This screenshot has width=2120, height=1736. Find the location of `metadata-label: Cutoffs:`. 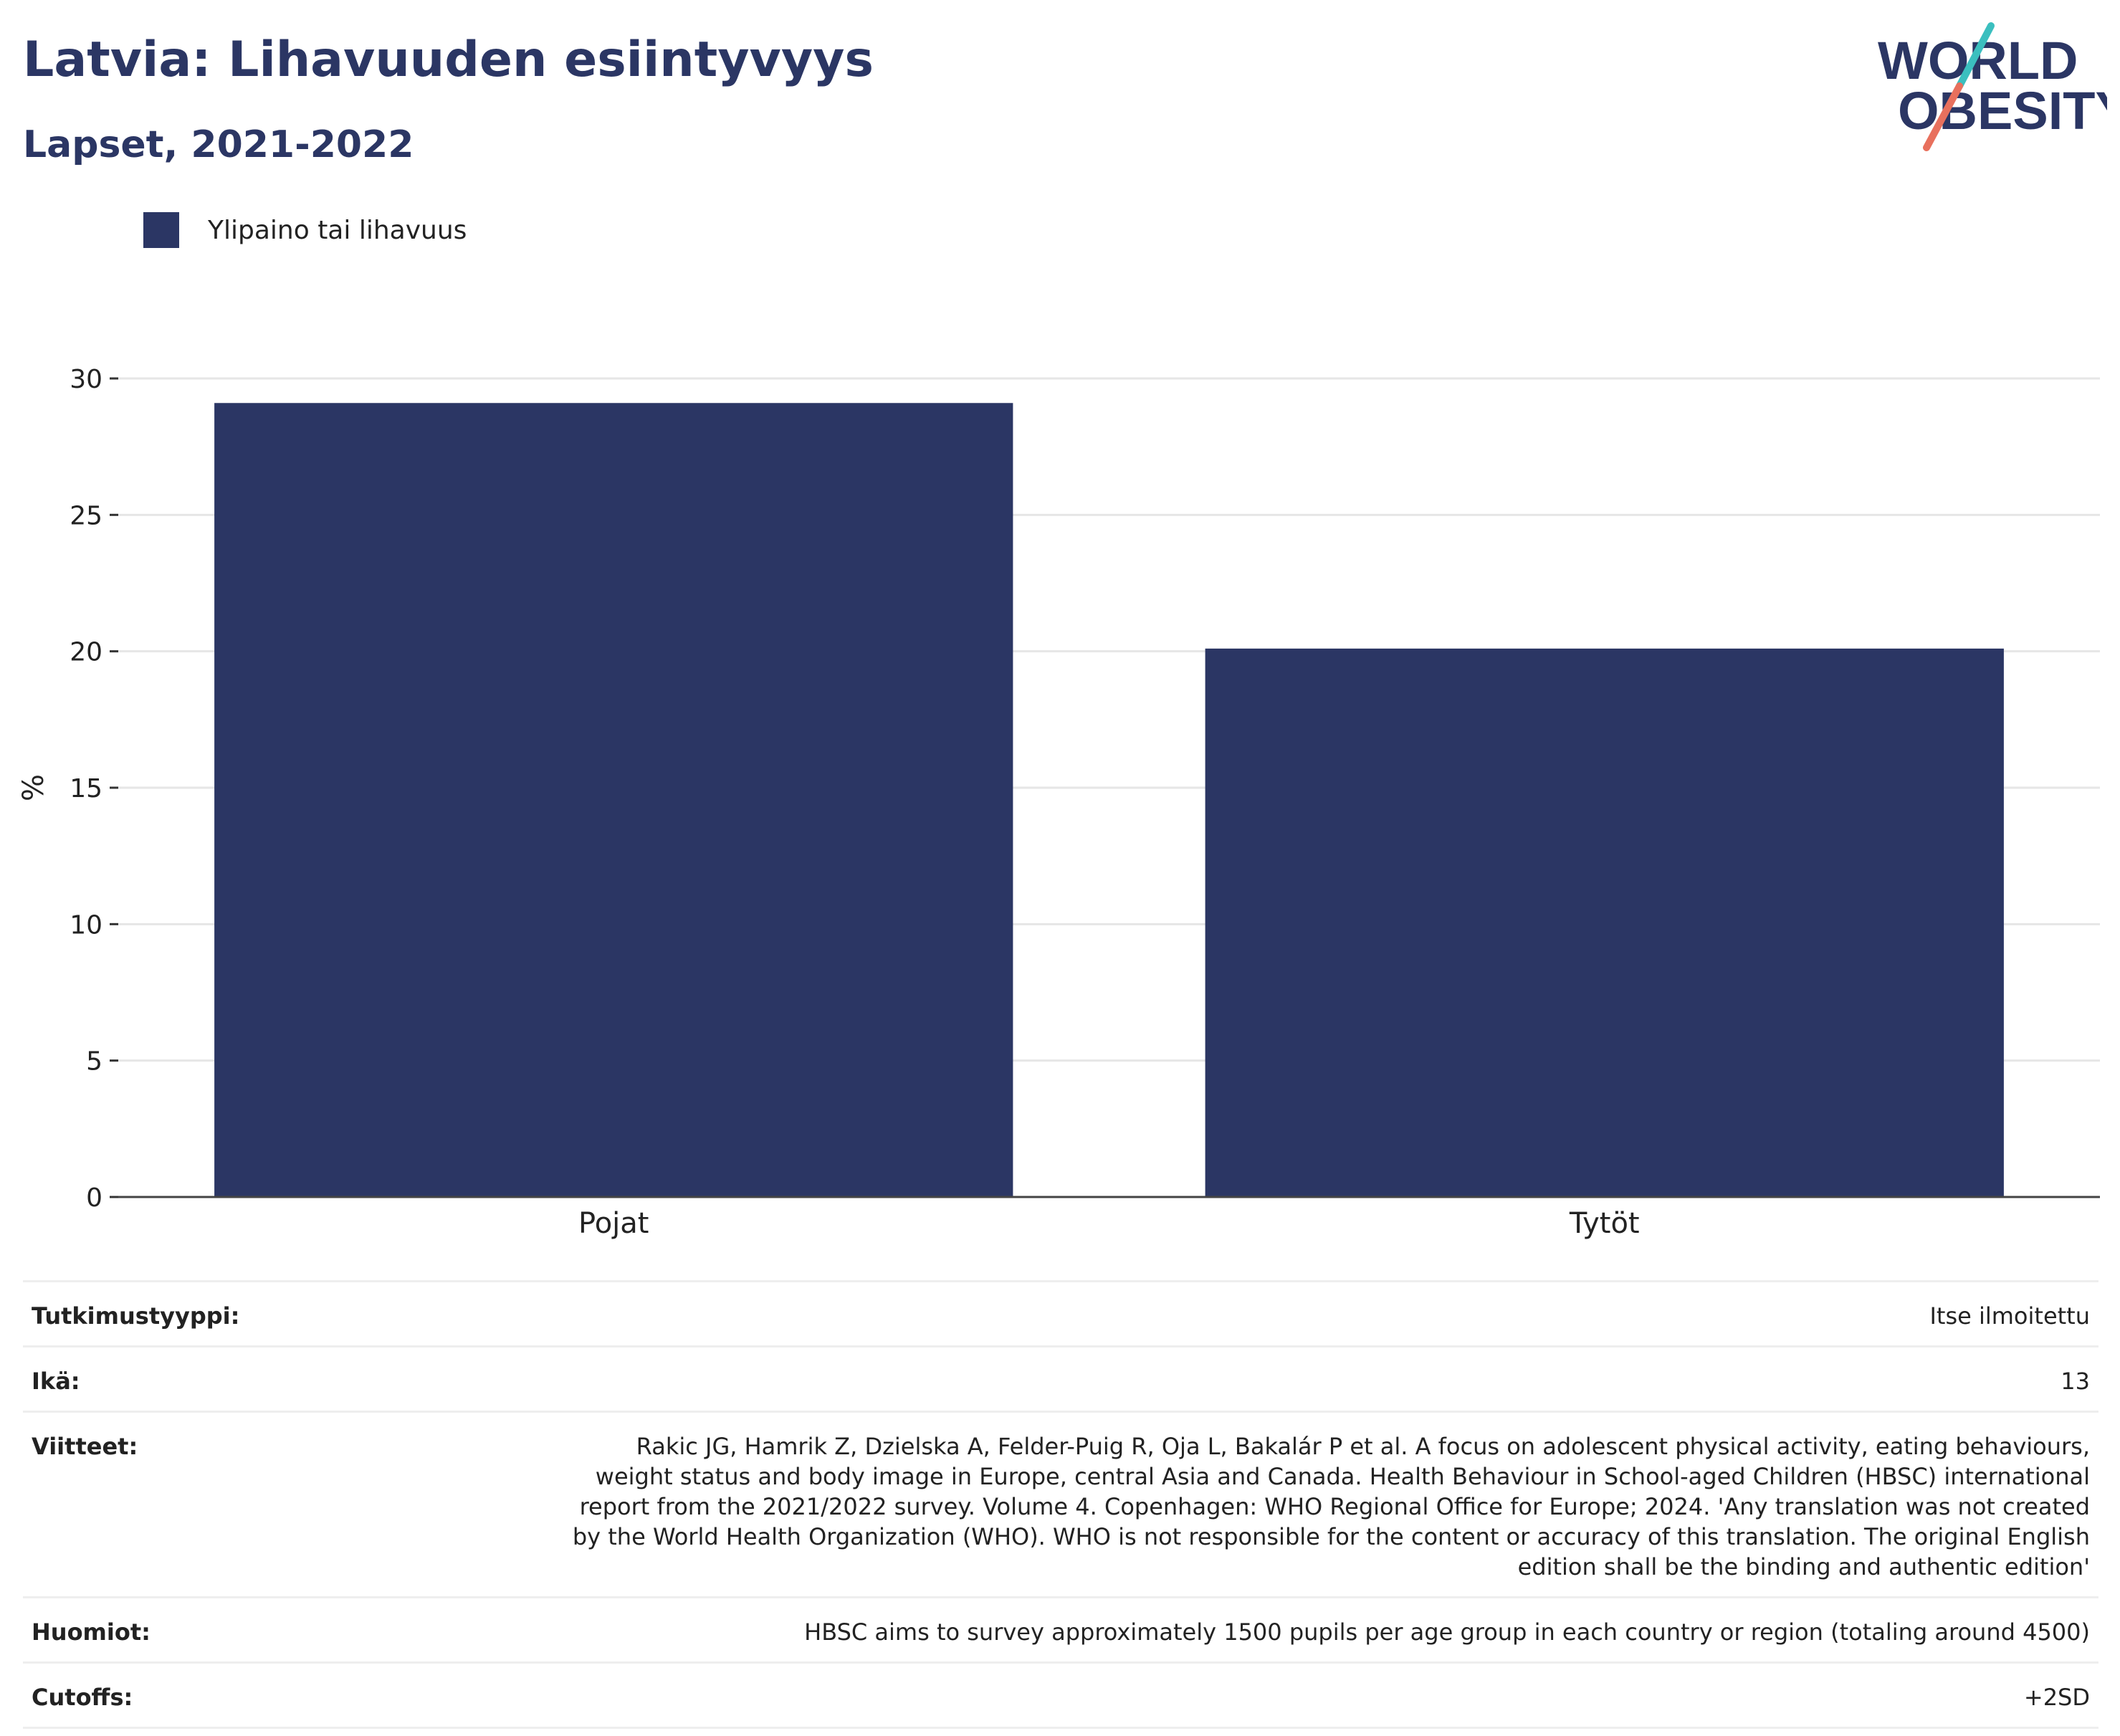

metadata-label: Cutoffs: is located at coordinates (83, 1698).